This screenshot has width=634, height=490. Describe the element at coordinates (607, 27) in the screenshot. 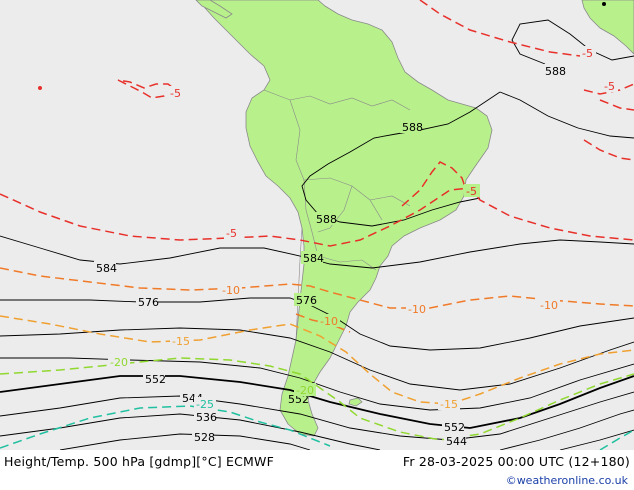

I see `land-africa-corner` at that location.